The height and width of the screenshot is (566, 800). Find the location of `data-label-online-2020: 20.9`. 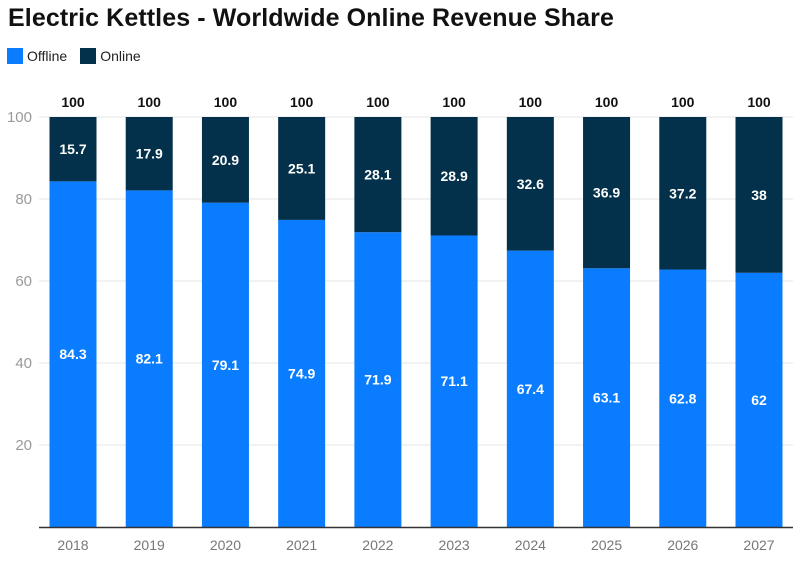

data-label-online-2020: 20.9 is located at coordinates (225, 160).